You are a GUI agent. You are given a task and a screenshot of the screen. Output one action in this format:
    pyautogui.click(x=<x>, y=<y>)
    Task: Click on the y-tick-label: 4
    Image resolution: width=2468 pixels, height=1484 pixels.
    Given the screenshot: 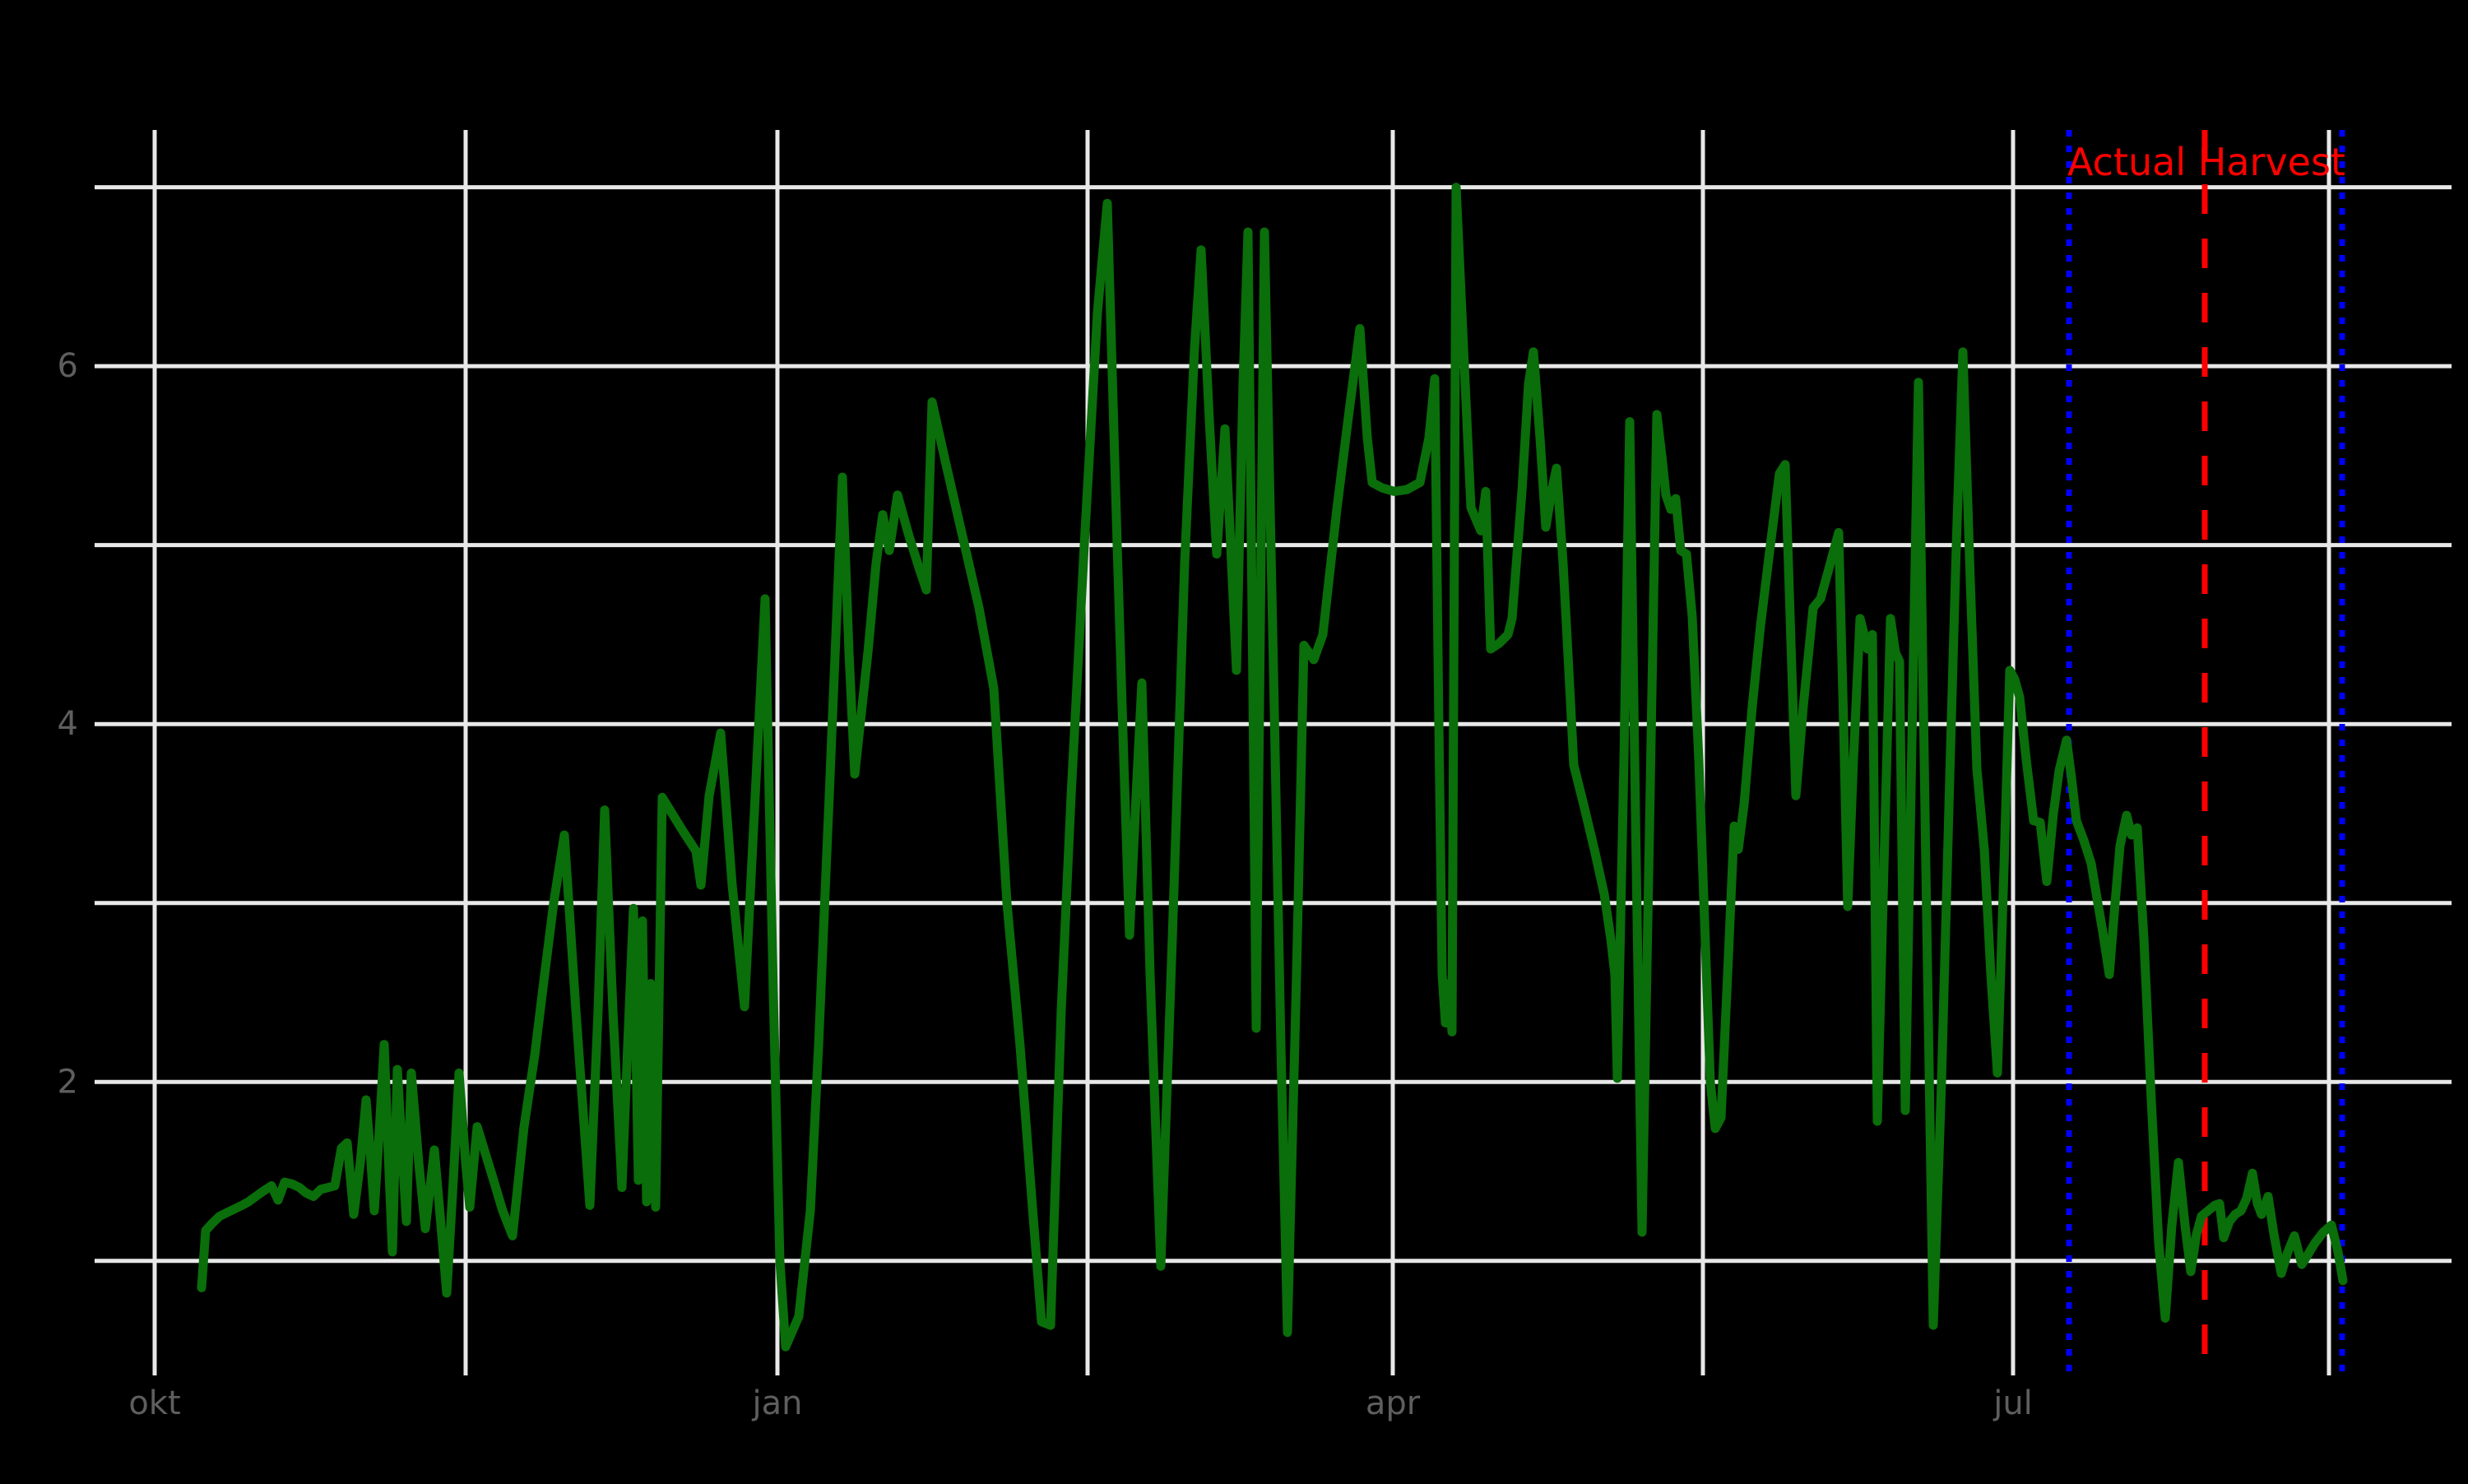 What is the action you would take?
    pyautogui.click(x=68, y=724)
    